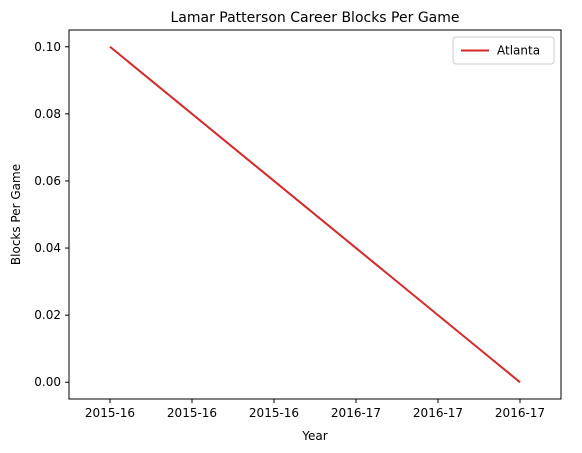 This screenshot has height=453, width=582. Describe the element at coordinates (314, 18) in the screenshot. I see `chart-title: Lamar Patterson Career Blocks Per Game` at that location.